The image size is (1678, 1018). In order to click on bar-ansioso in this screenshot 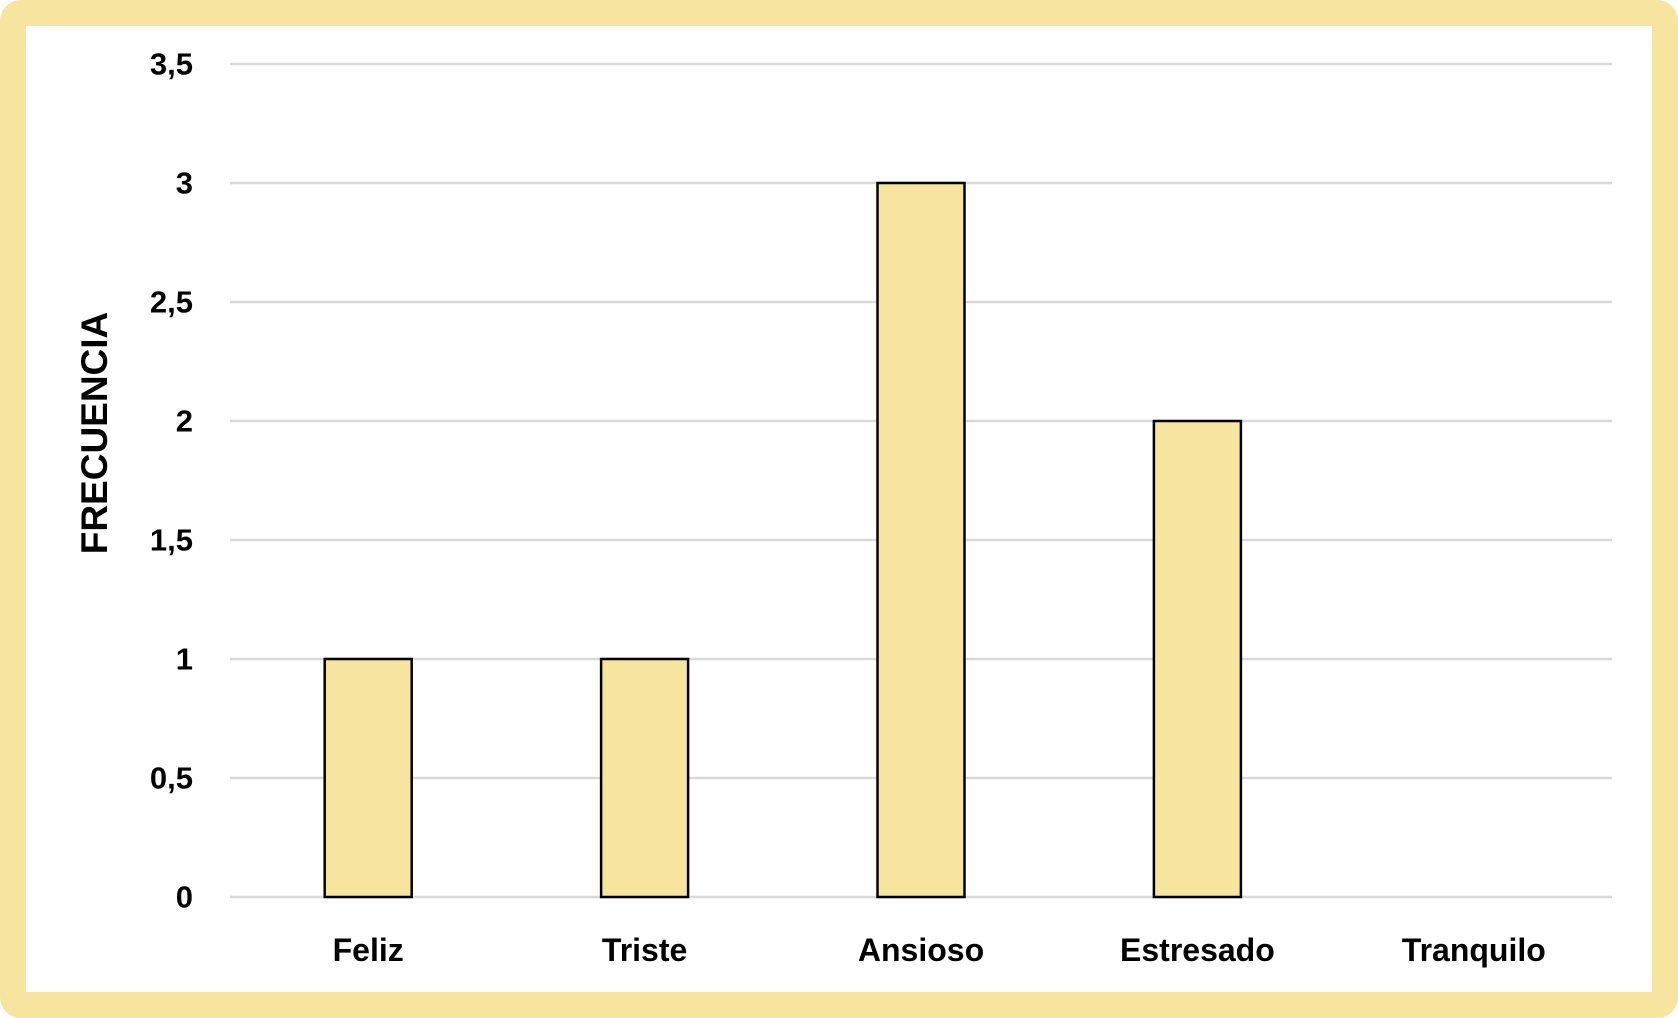, I will do `click(921, 540)`.